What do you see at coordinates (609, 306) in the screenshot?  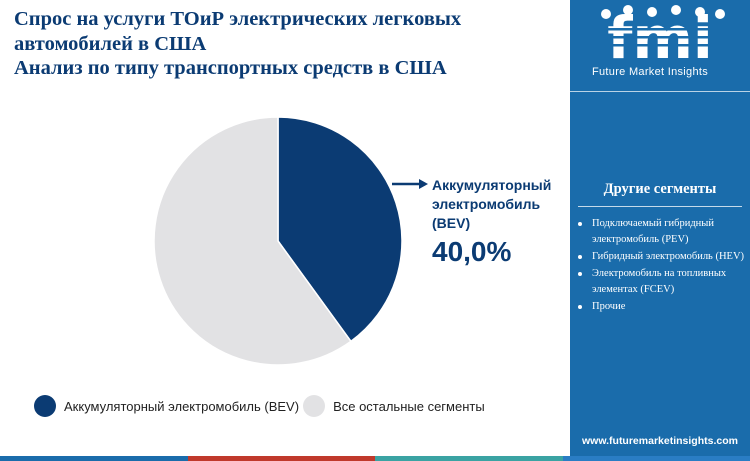 I see `segment-label: Прочие` at bounding box center [609, 306].